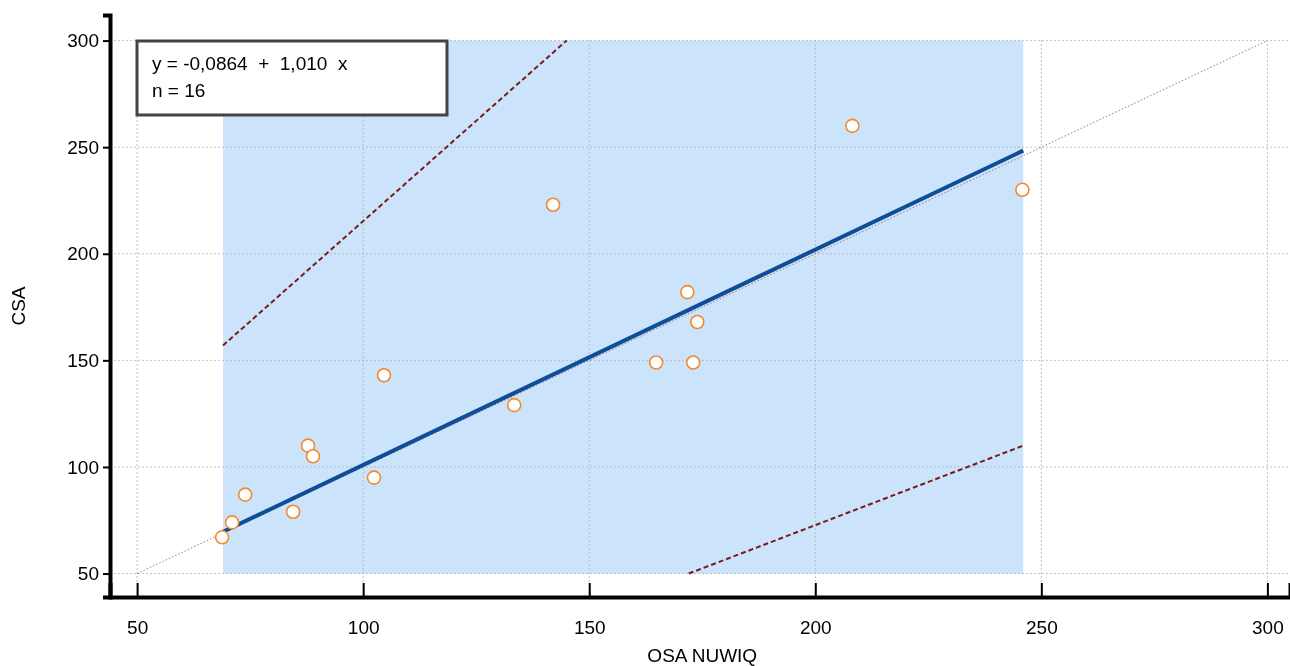  Describe the element at coordinates (179, 90) in the screenshot. I see `annotation: n = 16` at that location.